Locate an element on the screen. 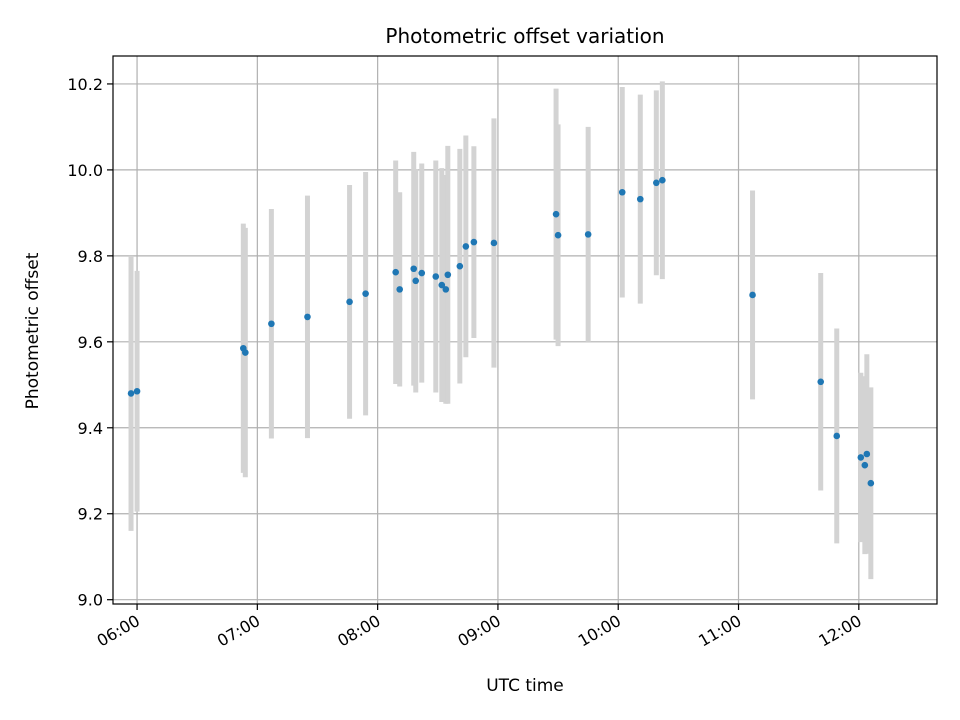  y-tick-label: 9.2 is located at coordinates (90, 514).